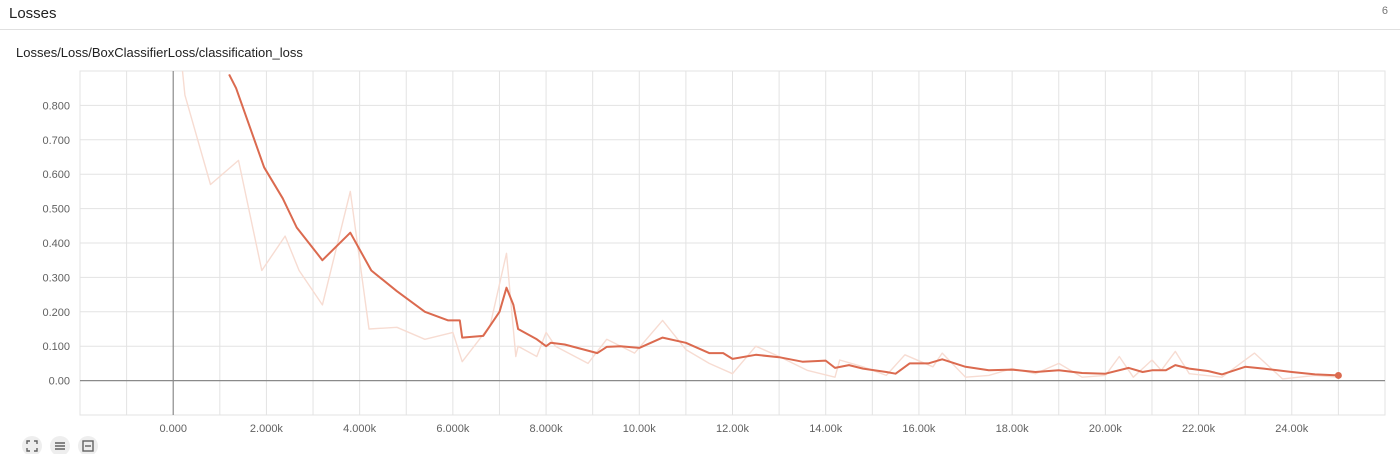 The width and height of the screenshot is (1400, 454). What do you see at coordinates (826, 429) in the screenshot?
I see `x-tick-label: 14.00k` at bounding box center [826, 429].